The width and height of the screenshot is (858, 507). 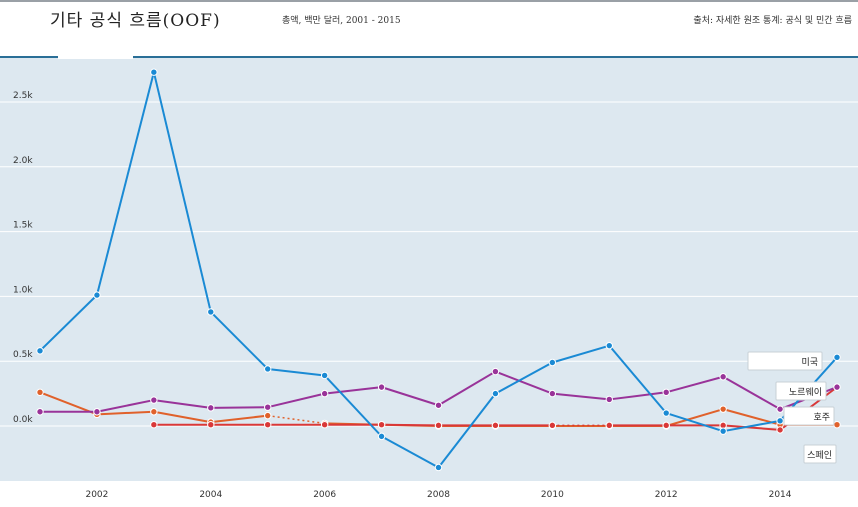 What do you see at coordinates (23, 226) in the screenshot?
I see `y-tick-label: 1.5k` at bounding box center [23, 226].